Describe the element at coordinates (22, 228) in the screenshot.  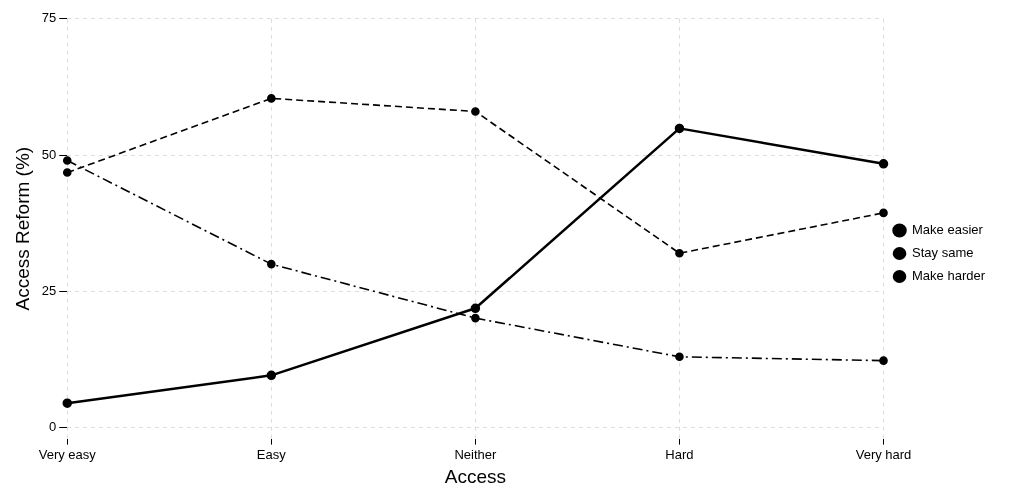
I see `y-axis-title: Access Reform (%)` at that location.